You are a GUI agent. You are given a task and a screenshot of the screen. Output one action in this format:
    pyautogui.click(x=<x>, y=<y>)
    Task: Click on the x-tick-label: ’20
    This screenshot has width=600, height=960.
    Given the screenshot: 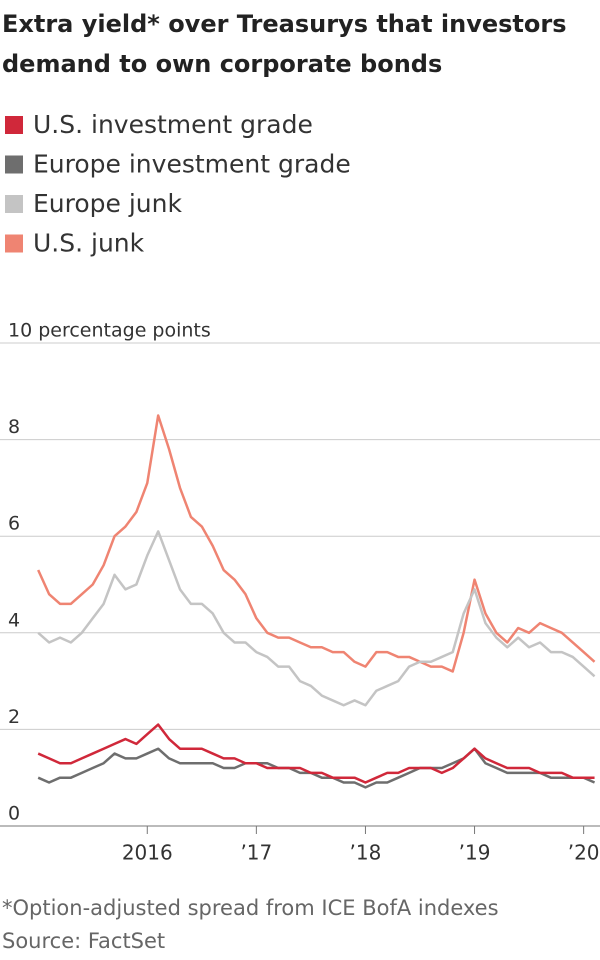 What is the action you would take?
    pyautogui.click(x=584, y=853)
    